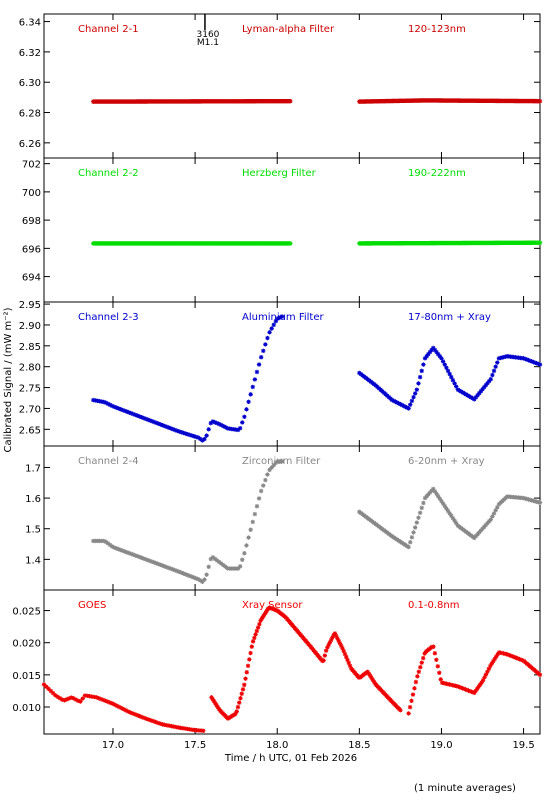 This screenshot has width=550, height=800. Describe the element at coordinates (33, 560) in the screenshot. I see `y-tick-label: 1.4` at that location.